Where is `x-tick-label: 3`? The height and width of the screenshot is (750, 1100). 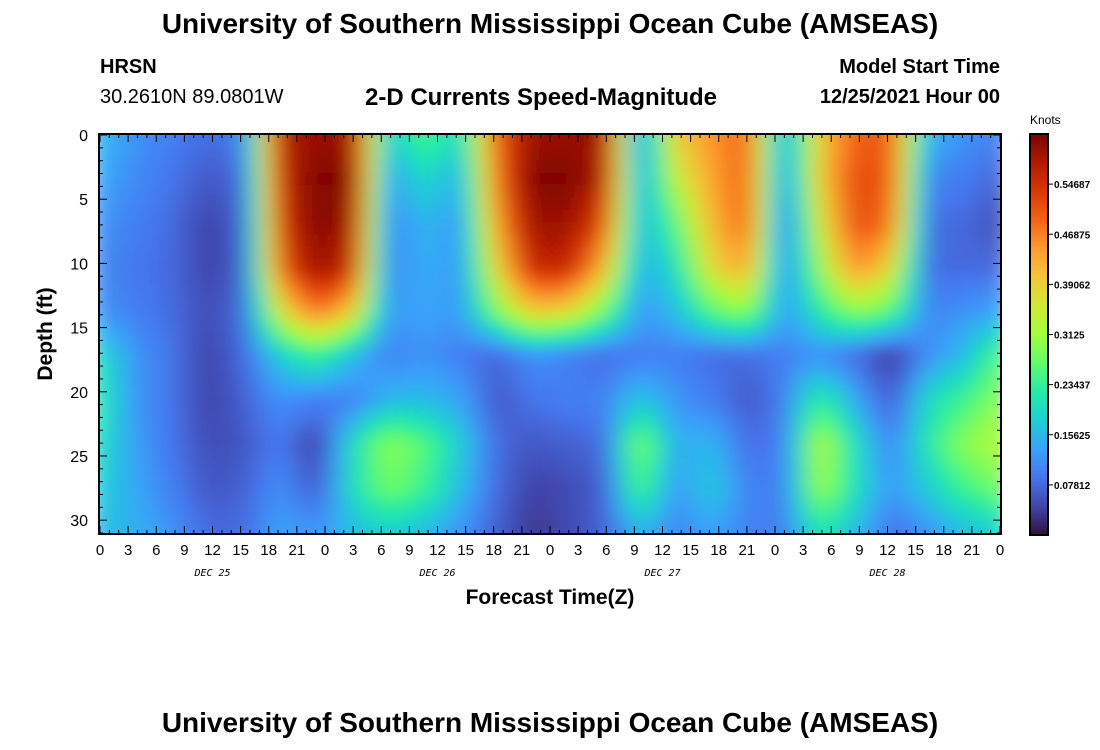 x-tick-label: 3 is located at coordinates (803, 550).